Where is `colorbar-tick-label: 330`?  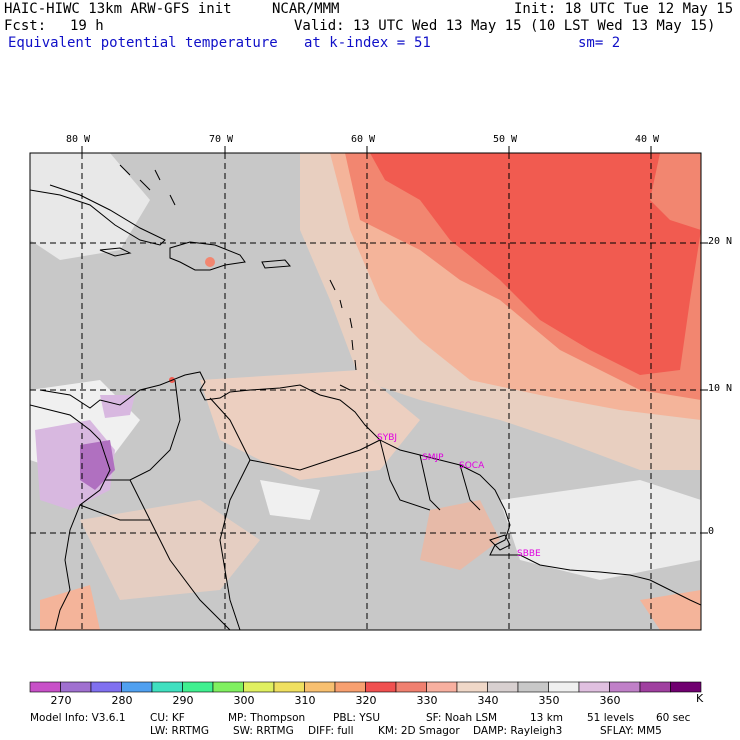 colorbar-tick-label: 330 is located at coordinates (427, 700).